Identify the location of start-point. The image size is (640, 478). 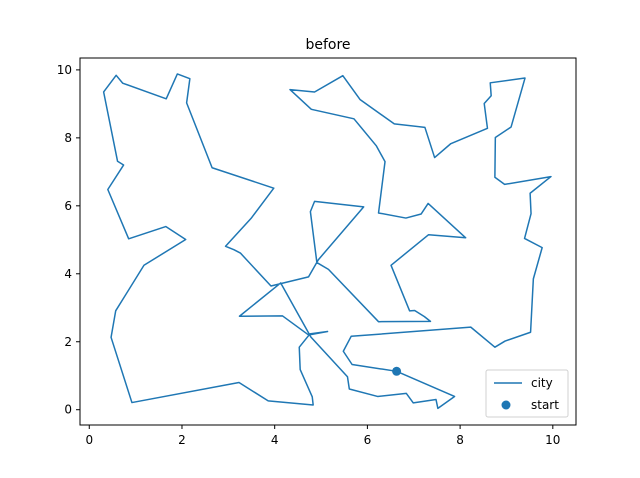
(397, 371).